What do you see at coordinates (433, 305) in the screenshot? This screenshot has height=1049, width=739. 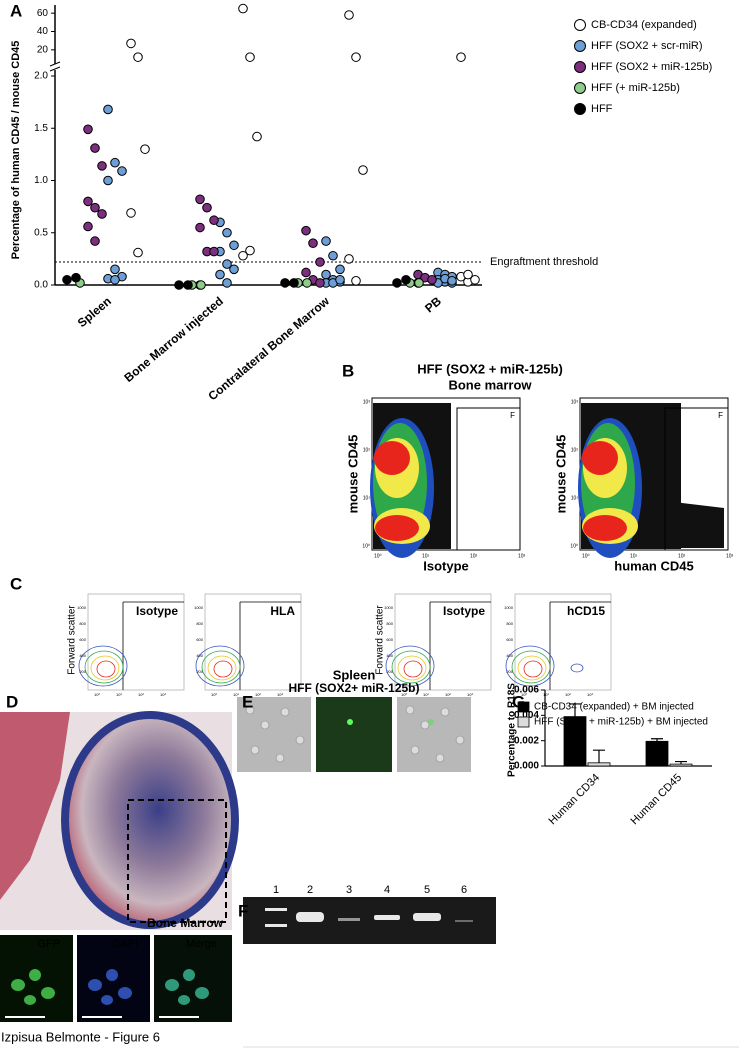 I see `x-tick-label: PB` at bounding box center [433, 305].